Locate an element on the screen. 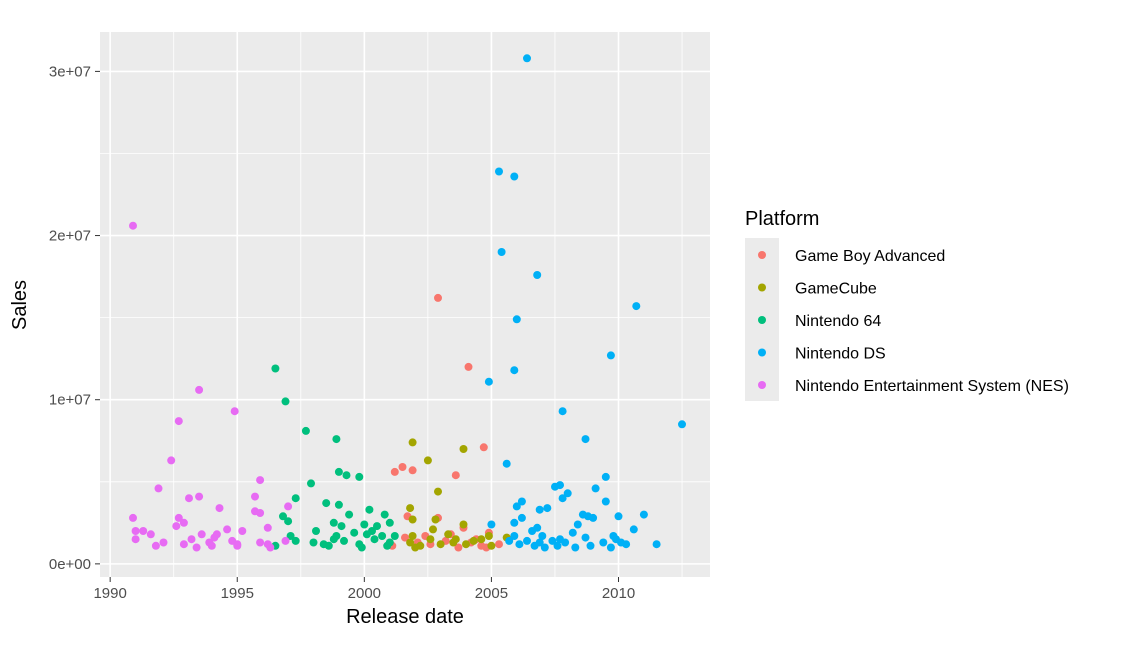 The image size is (1126, 657). legend-key is located at coordinates (762, 352).